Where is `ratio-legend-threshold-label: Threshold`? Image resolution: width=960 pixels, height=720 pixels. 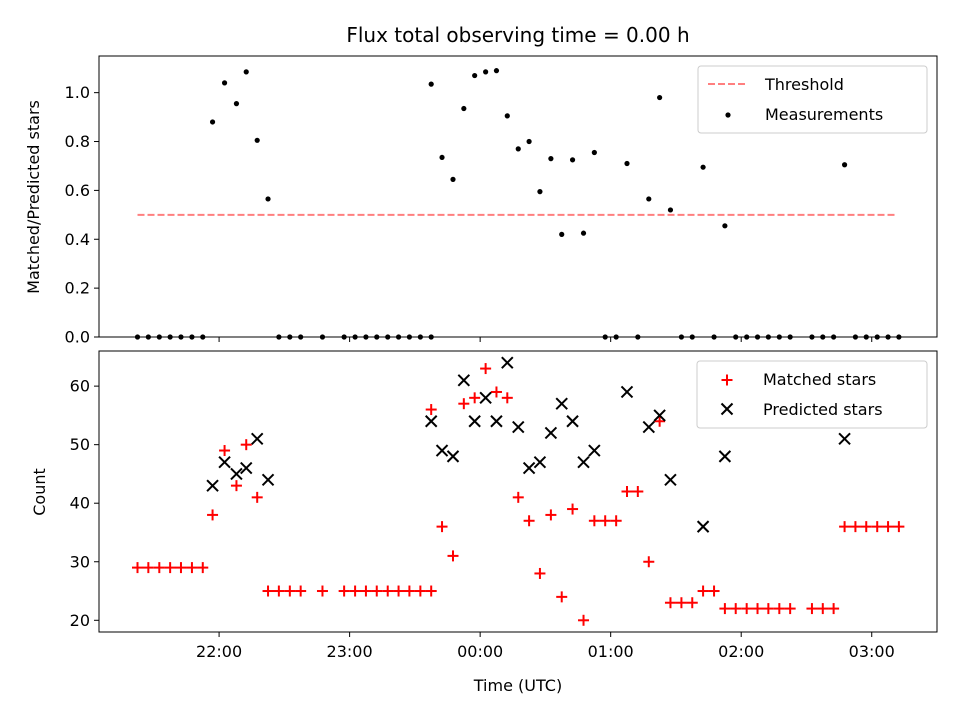
ratio-legend-threshold-label: Threshold is located at coordinates (804, 84).